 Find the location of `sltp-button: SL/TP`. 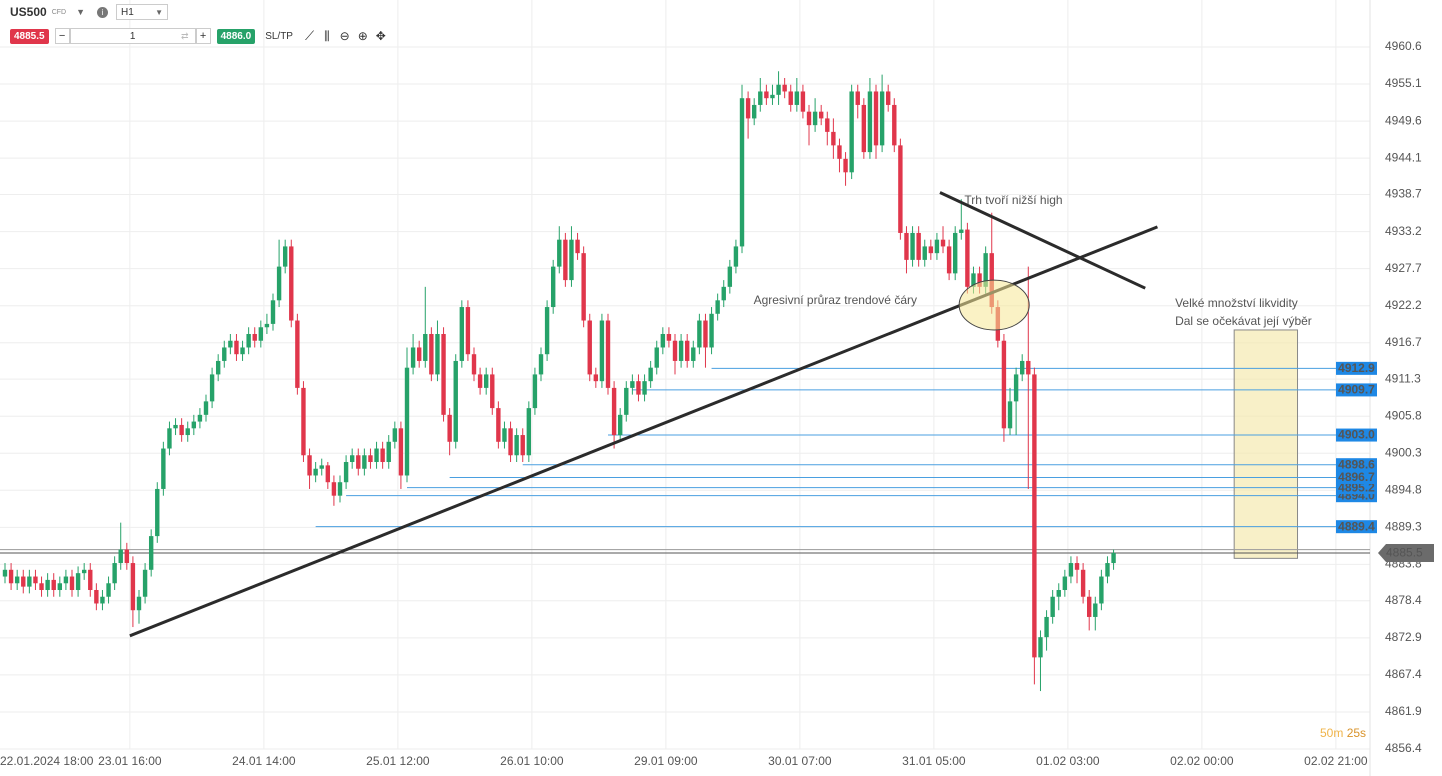

sltp-button: SL/TP is located at coordinates (279, 36).